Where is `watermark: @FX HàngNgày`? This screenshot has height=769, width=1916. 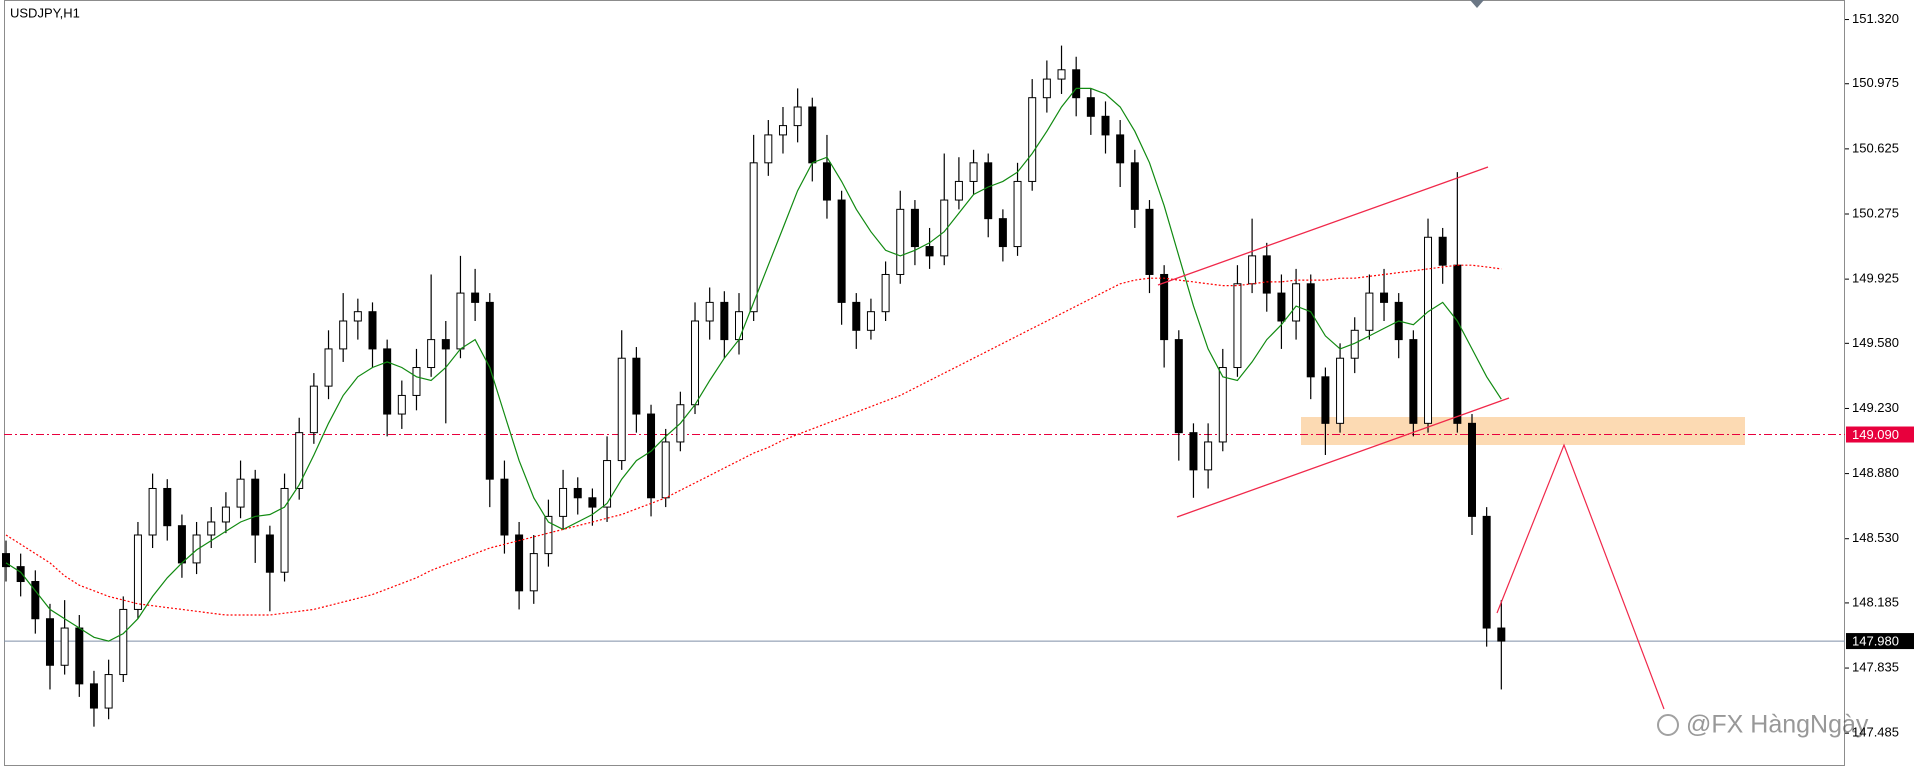 watermark: @FX HàngNgày is located at coordinates (1763, 725).